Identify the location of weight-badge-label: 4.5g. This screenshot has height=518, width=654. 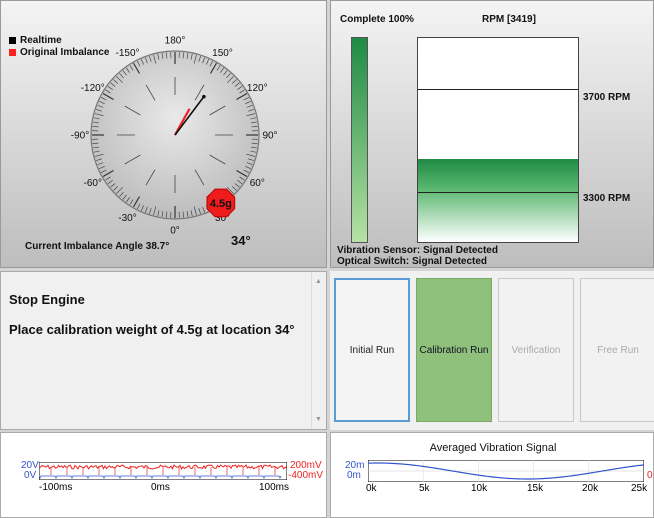
(221, 204).